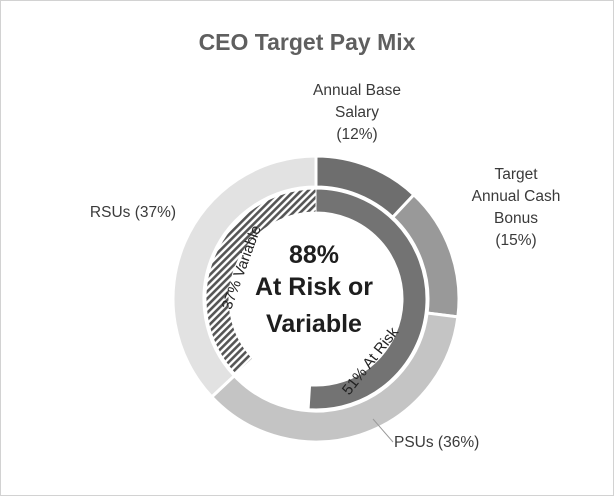  Describe the element at coordinates (314, 287) in the screenshot. I see `center-text-line-1: At Risk or` at that location.